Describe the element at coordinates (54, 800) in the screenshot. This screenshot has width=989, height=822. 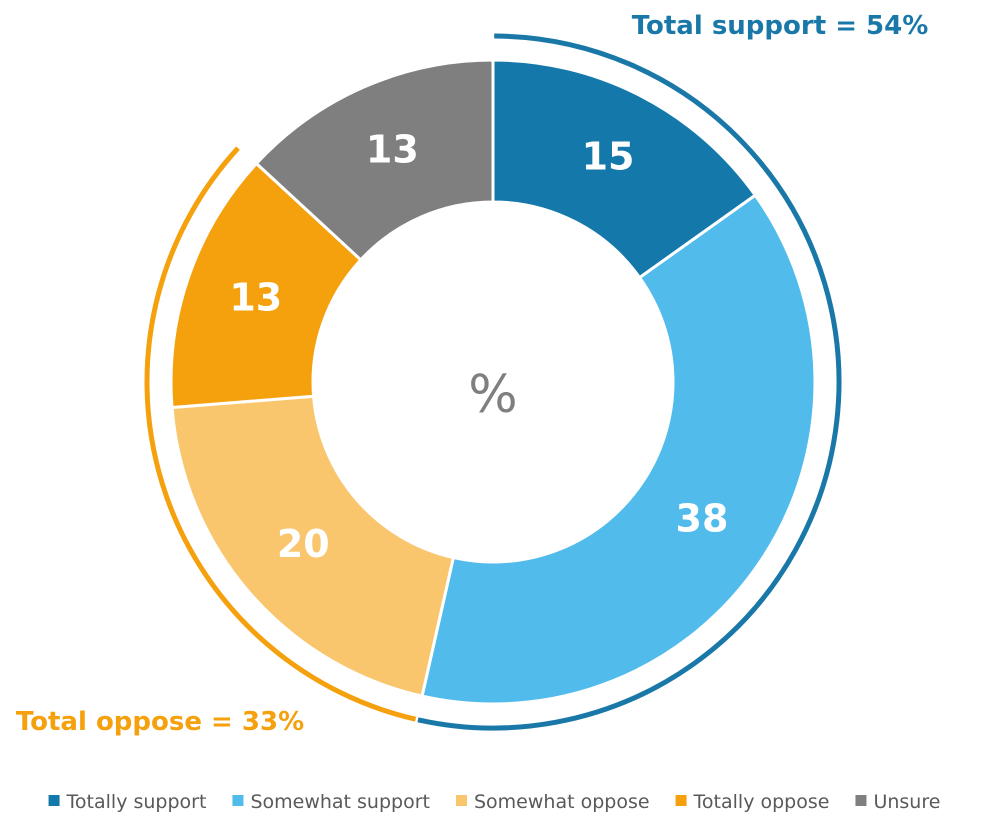
I see `legend-swatch-totally-support` at that location.